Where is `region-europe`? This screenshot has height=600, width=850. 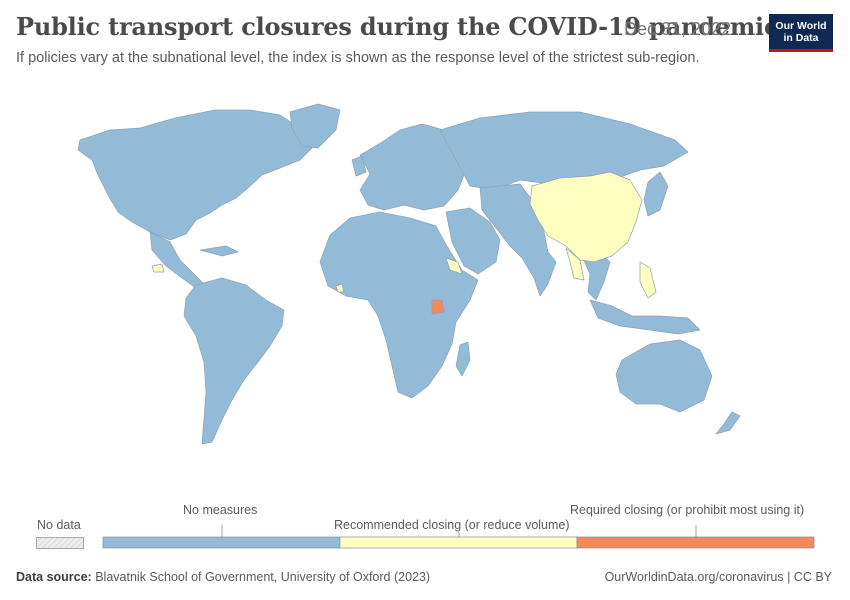
region-europe is located at coordinates (413, 167).